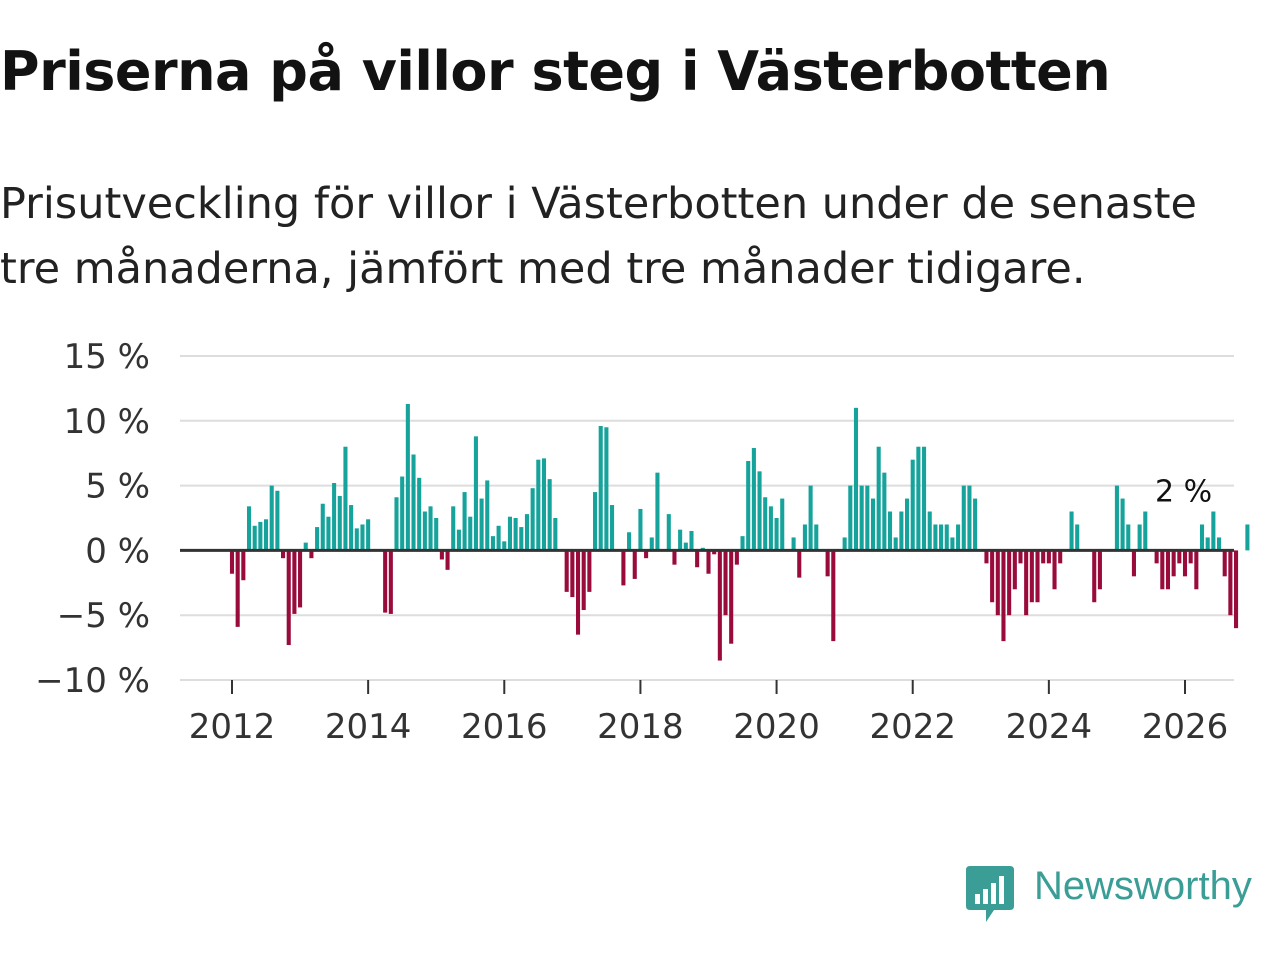  What do you see at coordinates (92, 681) in the screenshot?
I see `y-tick-label: −10 %` at bounding box center [92, 681].